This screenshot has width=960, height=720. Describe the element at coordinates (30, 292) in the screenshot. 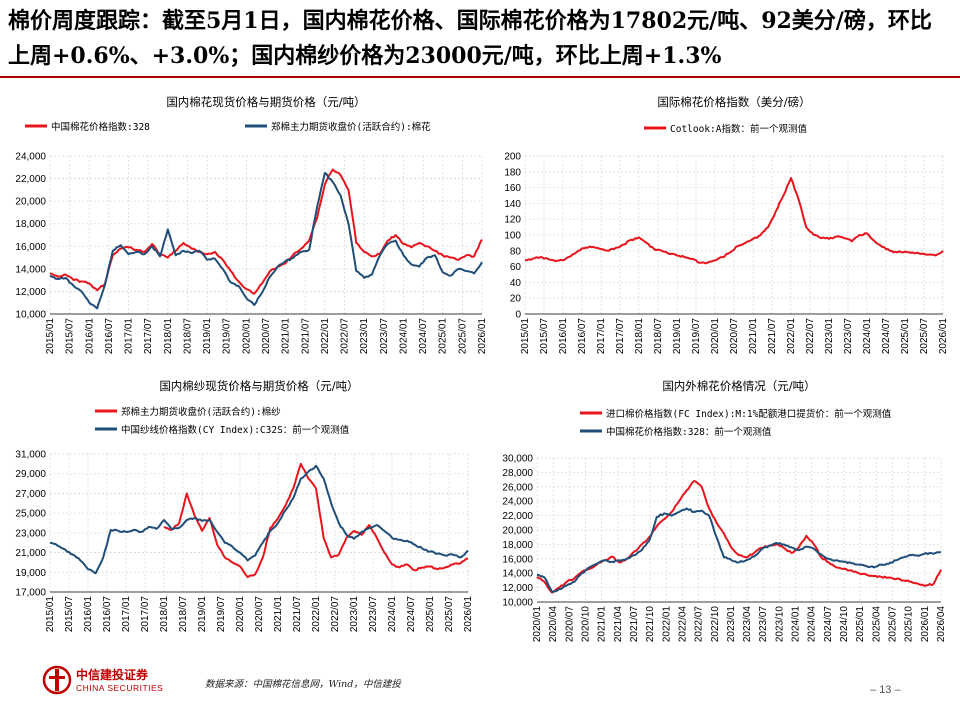

I see `y-tick-label: 12,000` at that location.